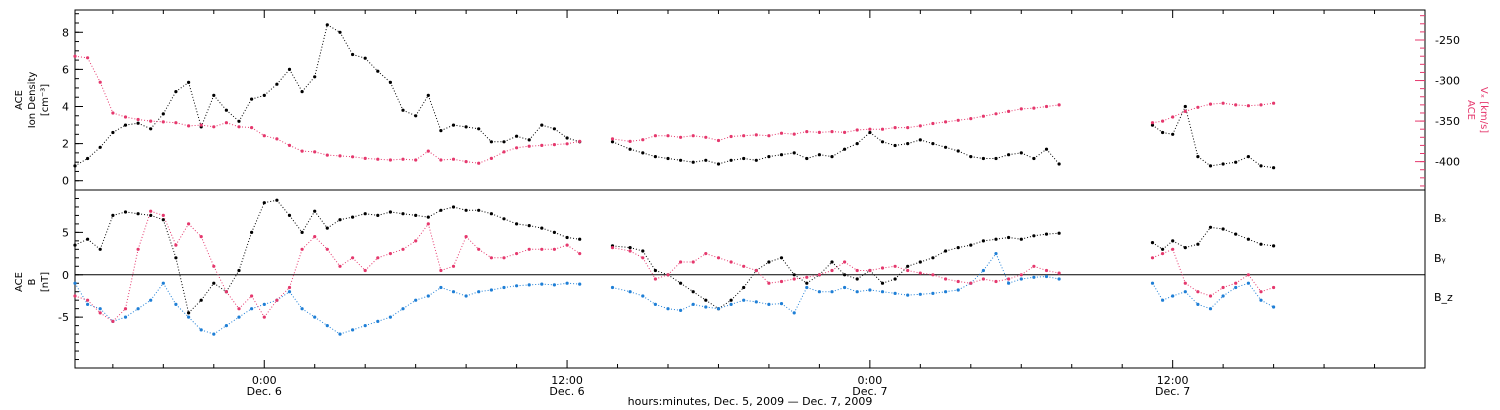 Image resolution: width=1500 pixels, height=410 pixels. Describe the element at coordinates (517, 136) in the screenshot. I see `density-point` at that location.